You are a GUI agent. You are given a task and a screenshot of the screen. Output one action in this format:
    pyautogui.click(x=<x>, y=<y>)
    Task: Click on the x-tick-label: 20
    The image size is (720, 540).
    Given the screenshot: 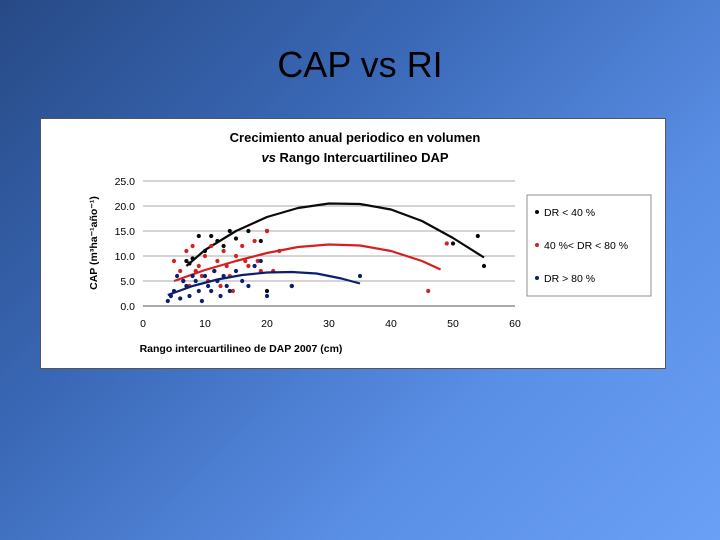 What is the action you would take?
    pyautogui.click(x=267, y=324)
    